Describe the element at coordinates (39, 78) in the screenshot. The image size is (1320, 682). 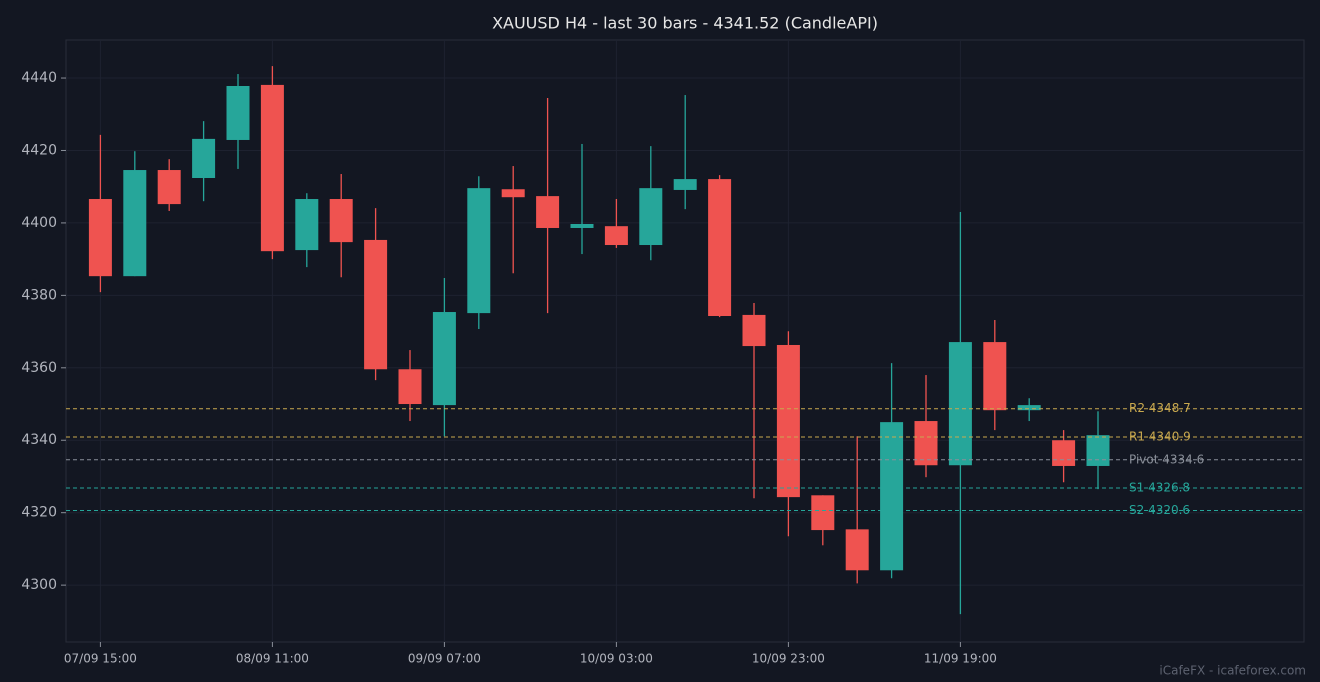
I see `y-tick-label: 4440` at that location.